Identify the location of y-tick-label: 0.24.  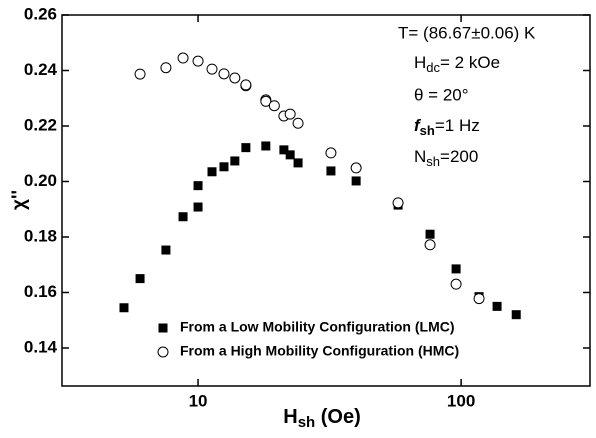
(41, 69).